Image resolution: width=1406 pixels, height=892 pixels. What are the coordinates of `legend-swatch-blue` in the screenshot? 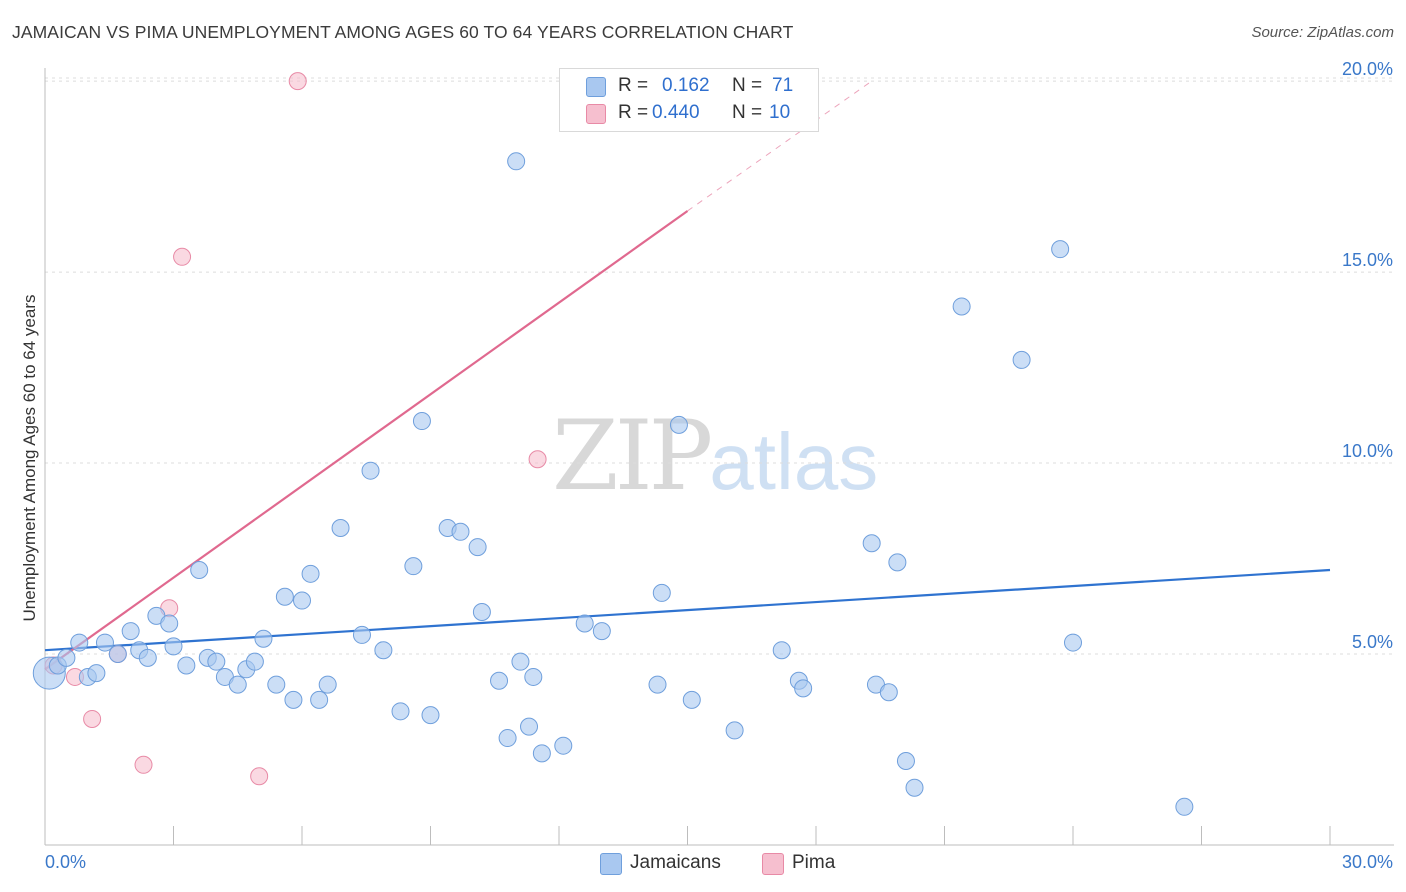 It's located at (596, 87).